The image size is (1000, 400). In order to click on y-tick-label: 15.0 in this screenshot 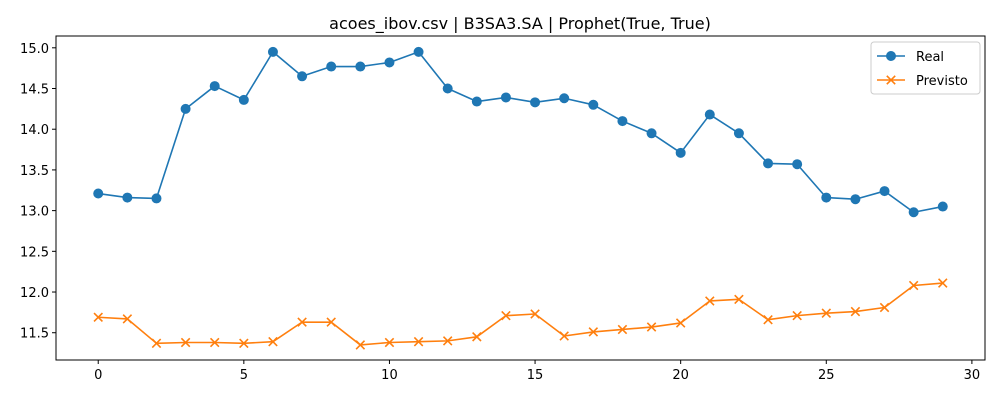, I will do `click(34, 49)`.